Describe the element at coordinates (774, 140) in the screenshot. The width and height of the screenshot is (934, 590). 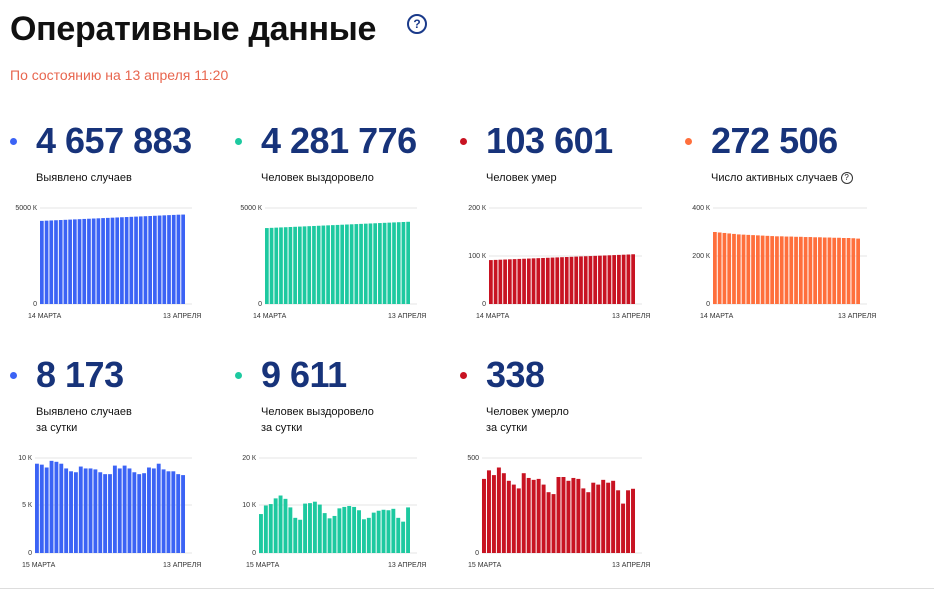
I see `stat-value: 272 506` at that location.